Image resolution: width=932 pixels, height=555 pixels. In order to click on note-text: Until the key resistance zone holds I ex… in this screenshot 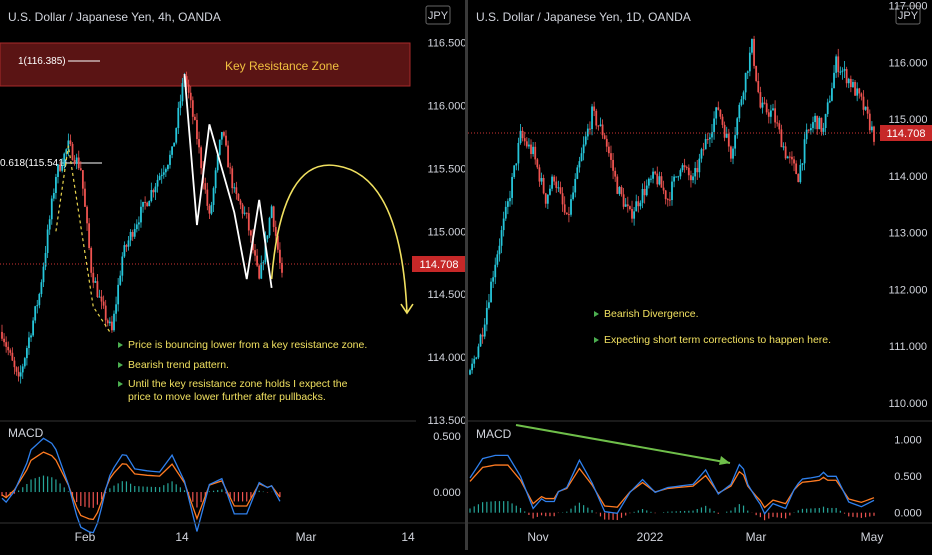, I will do `click(238, 384)`.